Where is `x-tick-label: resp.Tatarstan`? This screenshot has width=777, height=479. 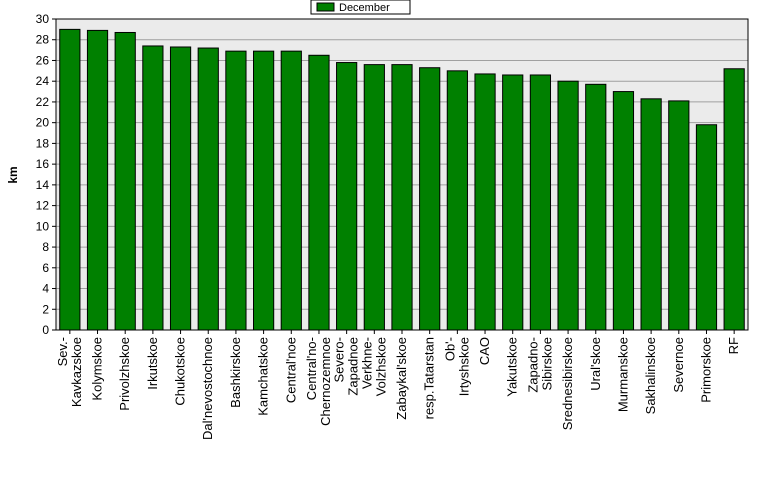 x-tick-label: resp.Tatarstan is located at coordinates (429, 378).